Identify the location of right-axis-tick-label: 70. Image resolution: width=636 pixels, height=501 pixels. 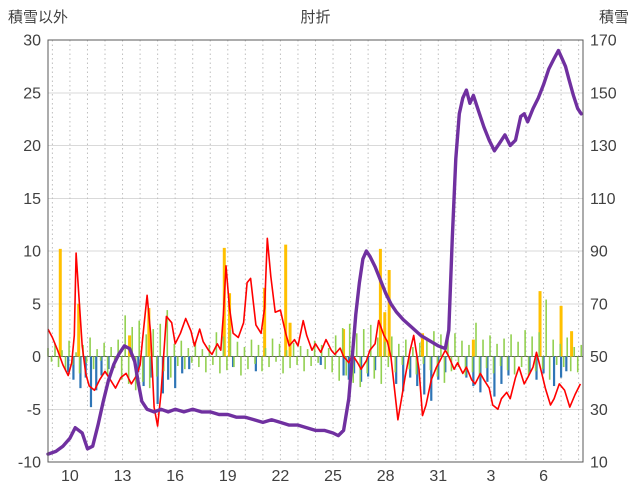
(599, 304).